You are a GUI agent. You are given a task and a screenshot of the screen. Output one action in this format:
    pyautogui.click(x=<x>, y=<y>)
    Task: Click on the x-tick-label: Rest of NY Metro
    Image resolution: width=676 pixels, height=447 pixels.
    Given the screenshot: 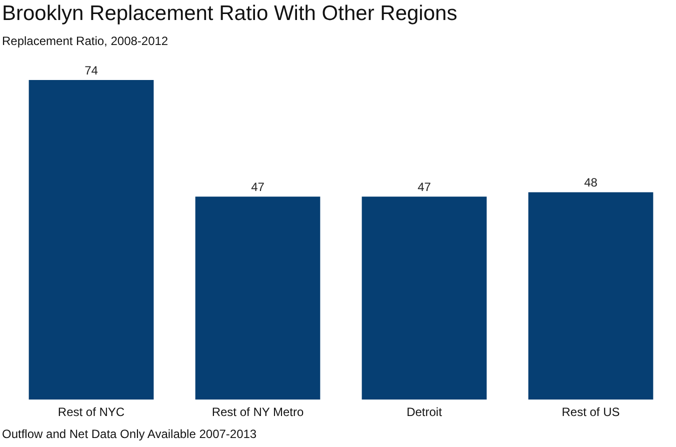 What is the action you would take?
    pyautogui.click(x=258, y=412)
    